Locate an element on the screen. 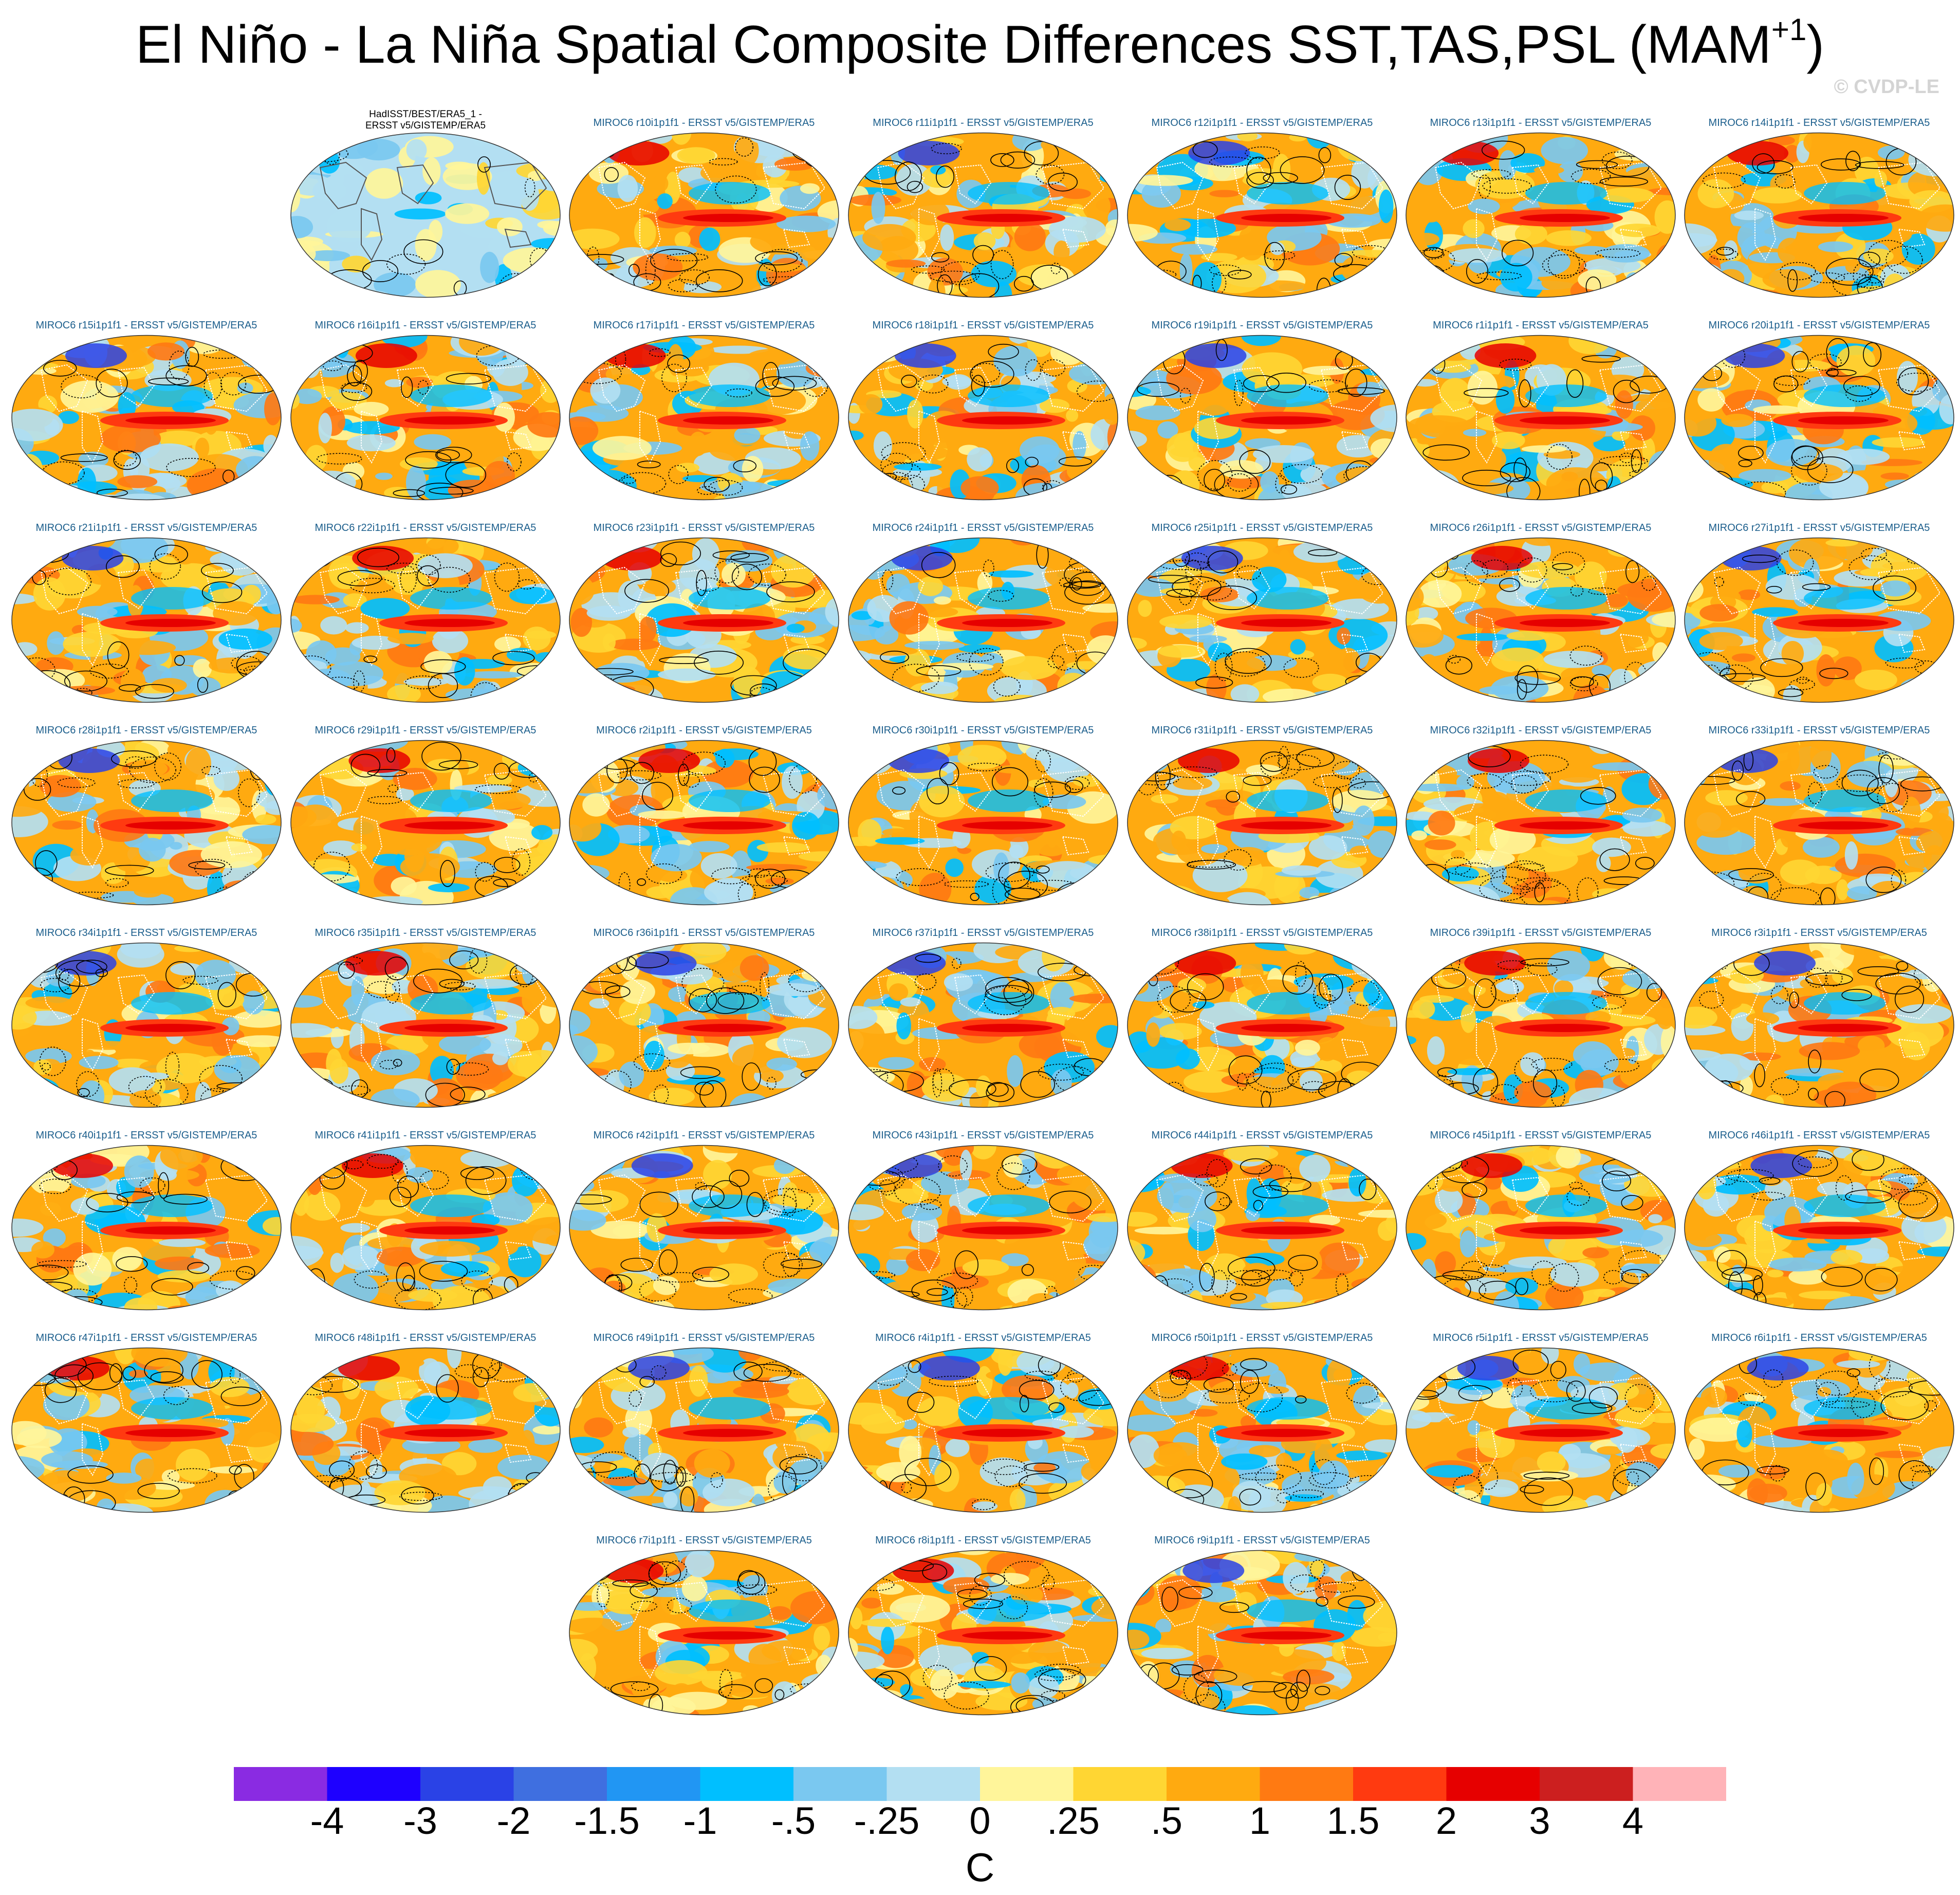  panel-label: MIROC6 r20i1p1f1 - ERSST v5/GISTEMP/ERA5 is located at coordinates (1819, 325).